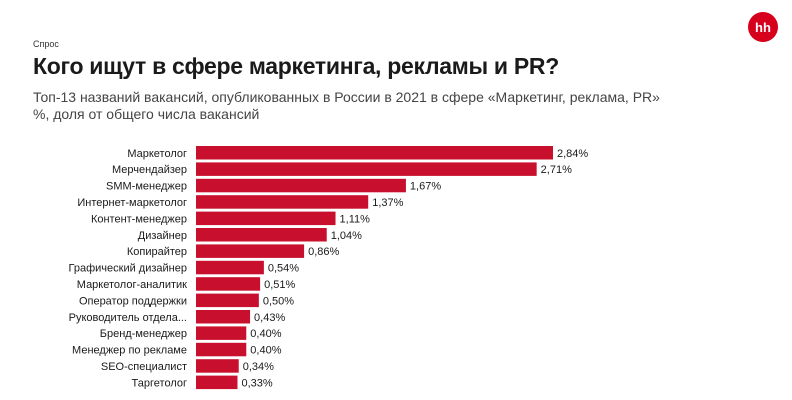 The height and width of the screenshot is (400, 792). Describe the element at coordinates (46, 44) in the screenshot. I see `section-label: Спрос` at that location.